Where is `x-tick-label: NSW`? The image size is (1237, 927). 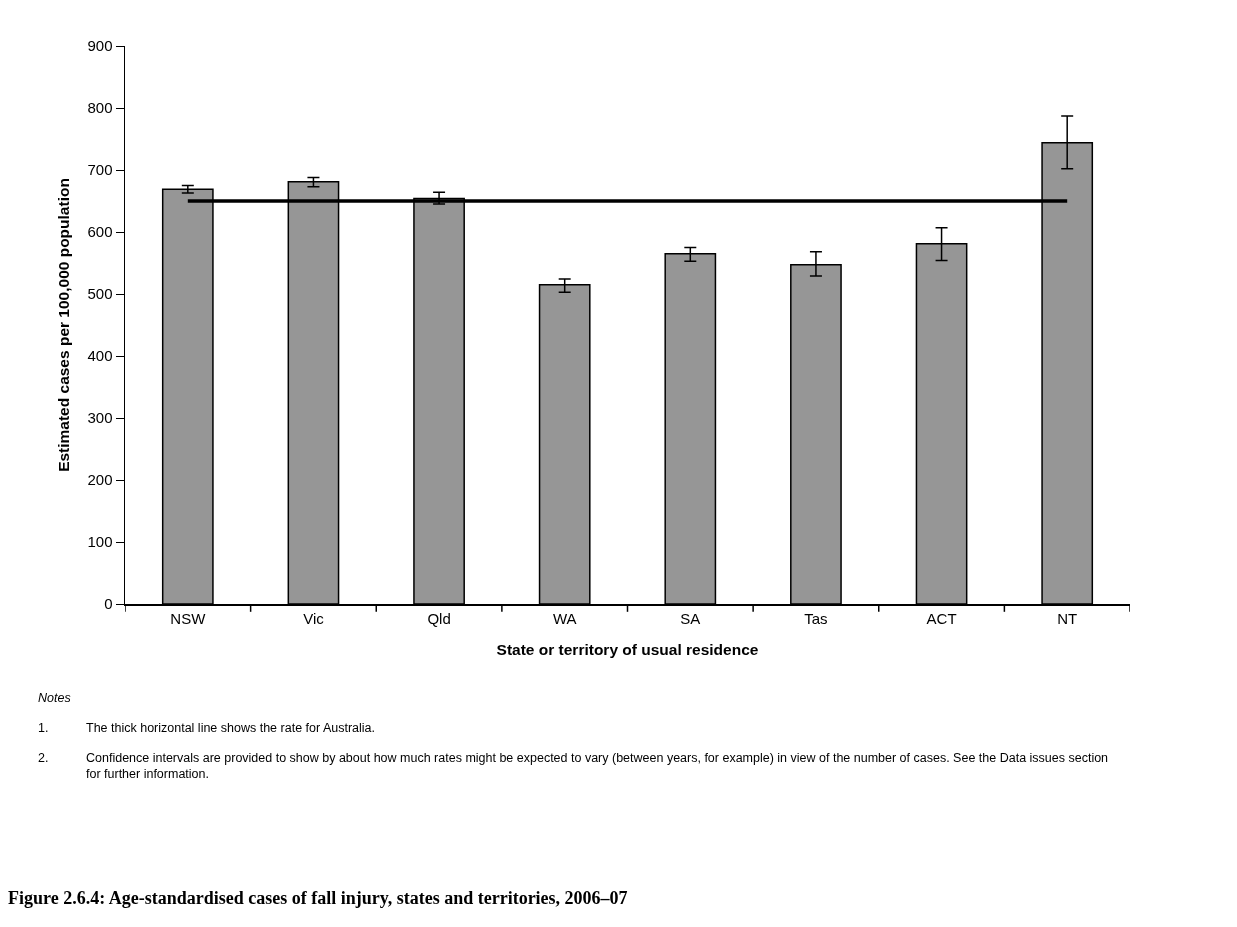 x-tick-label: NSW is located at coordinates (188, 618).